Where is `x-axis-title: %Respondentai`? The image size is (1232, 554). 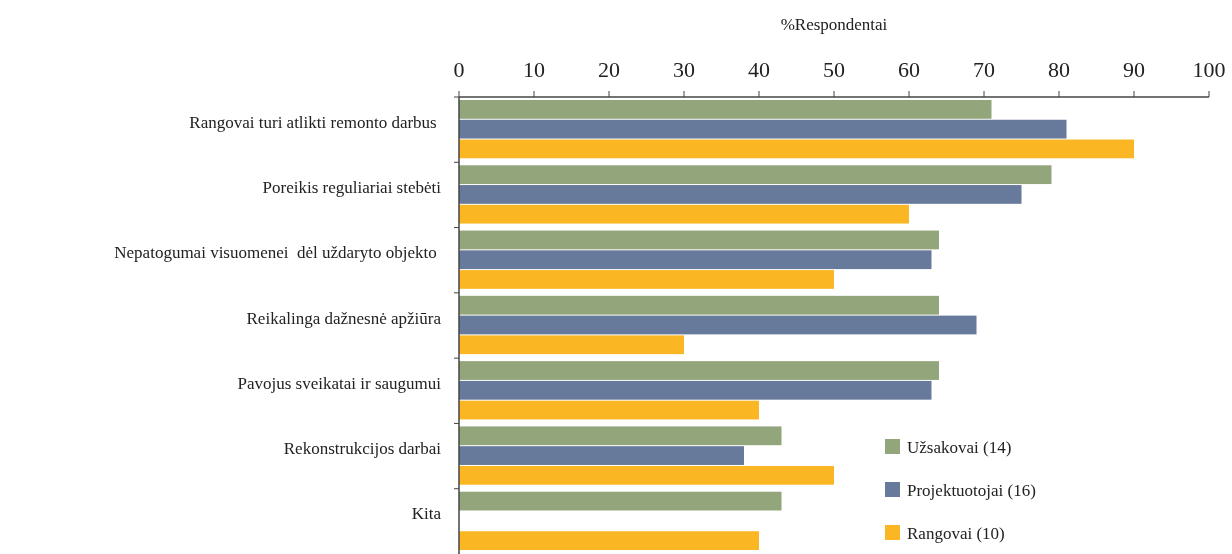 x-axis-title: %Respondentai is located at coordinates (834, 24).